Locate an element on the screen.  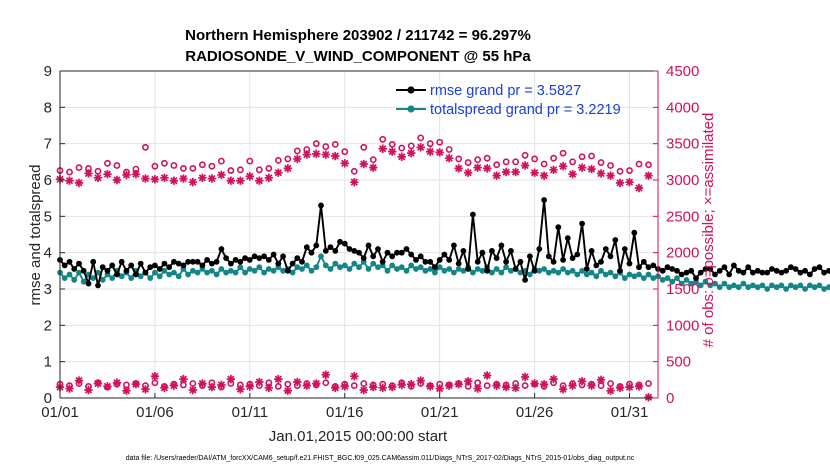
x-tick-label: 01/01 is located at coordinates (60, 412).